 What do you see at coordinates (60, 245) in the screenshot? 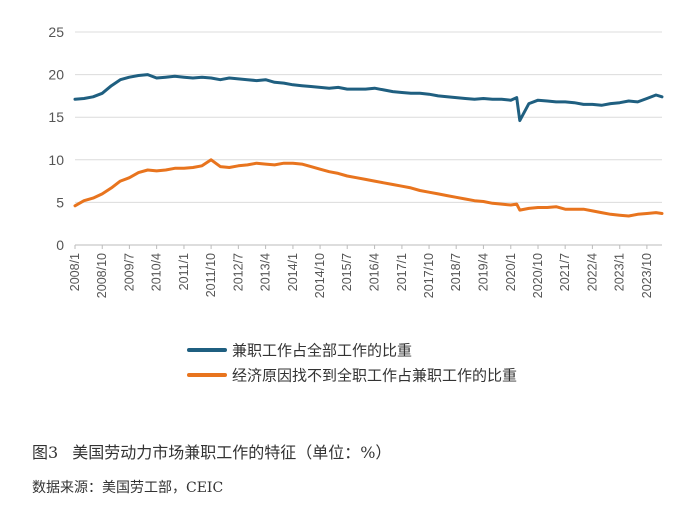
I see `y-tick-label-0: 0` at bounding box center [60, 245].